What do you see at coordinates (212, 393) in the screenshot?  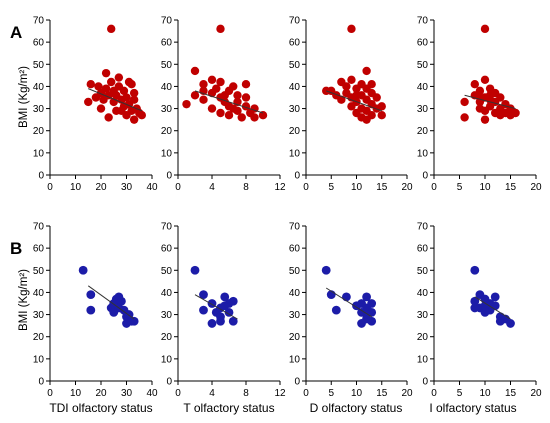 I see `x-tick-label: 4` at bounding box center [212, 393].